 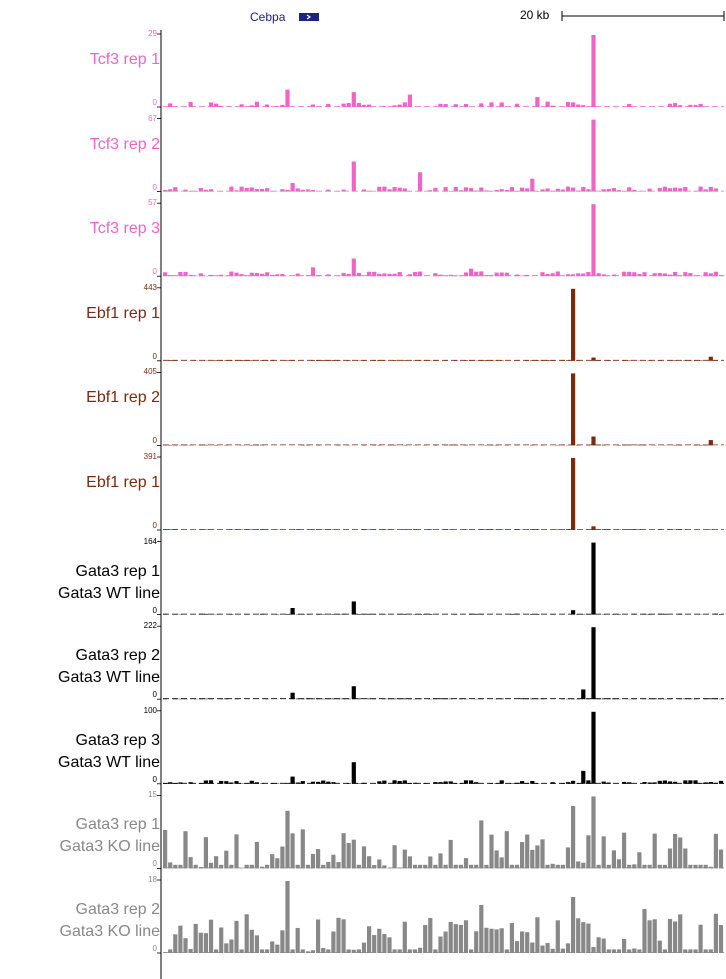 I want to click on track-signal, so click(x=443, y=409).